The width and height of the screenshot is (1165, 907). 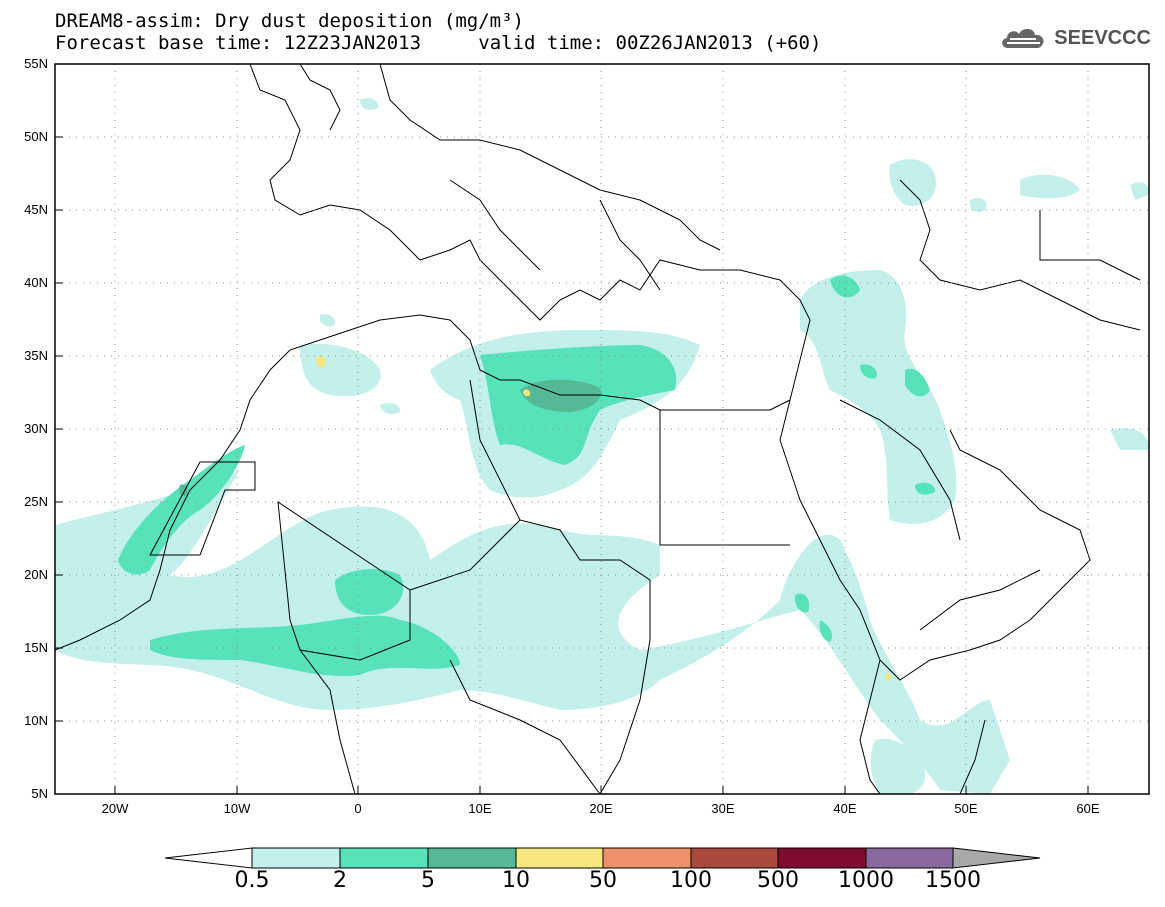 I want to click on lat-label: 30N, so click(x=36, y=428).